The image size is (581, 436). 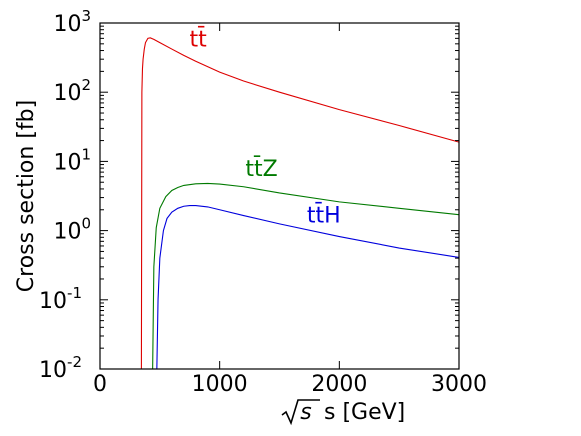 I want to click on sqrt-symbol, so click(x=300, y=412).